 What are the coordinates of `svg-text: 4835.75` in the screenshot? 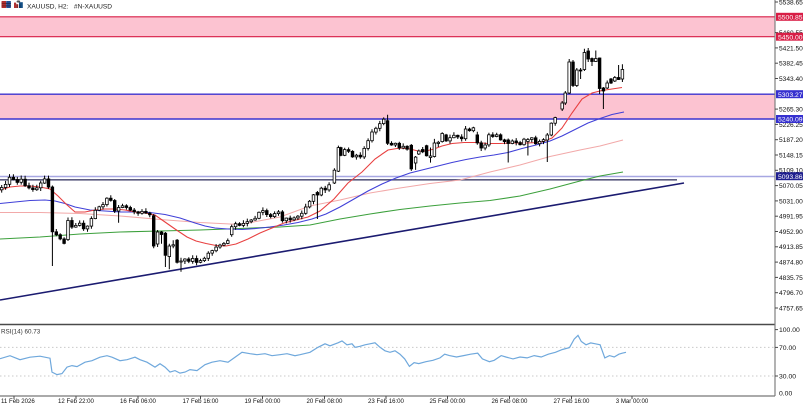 It's located at (791, 278).